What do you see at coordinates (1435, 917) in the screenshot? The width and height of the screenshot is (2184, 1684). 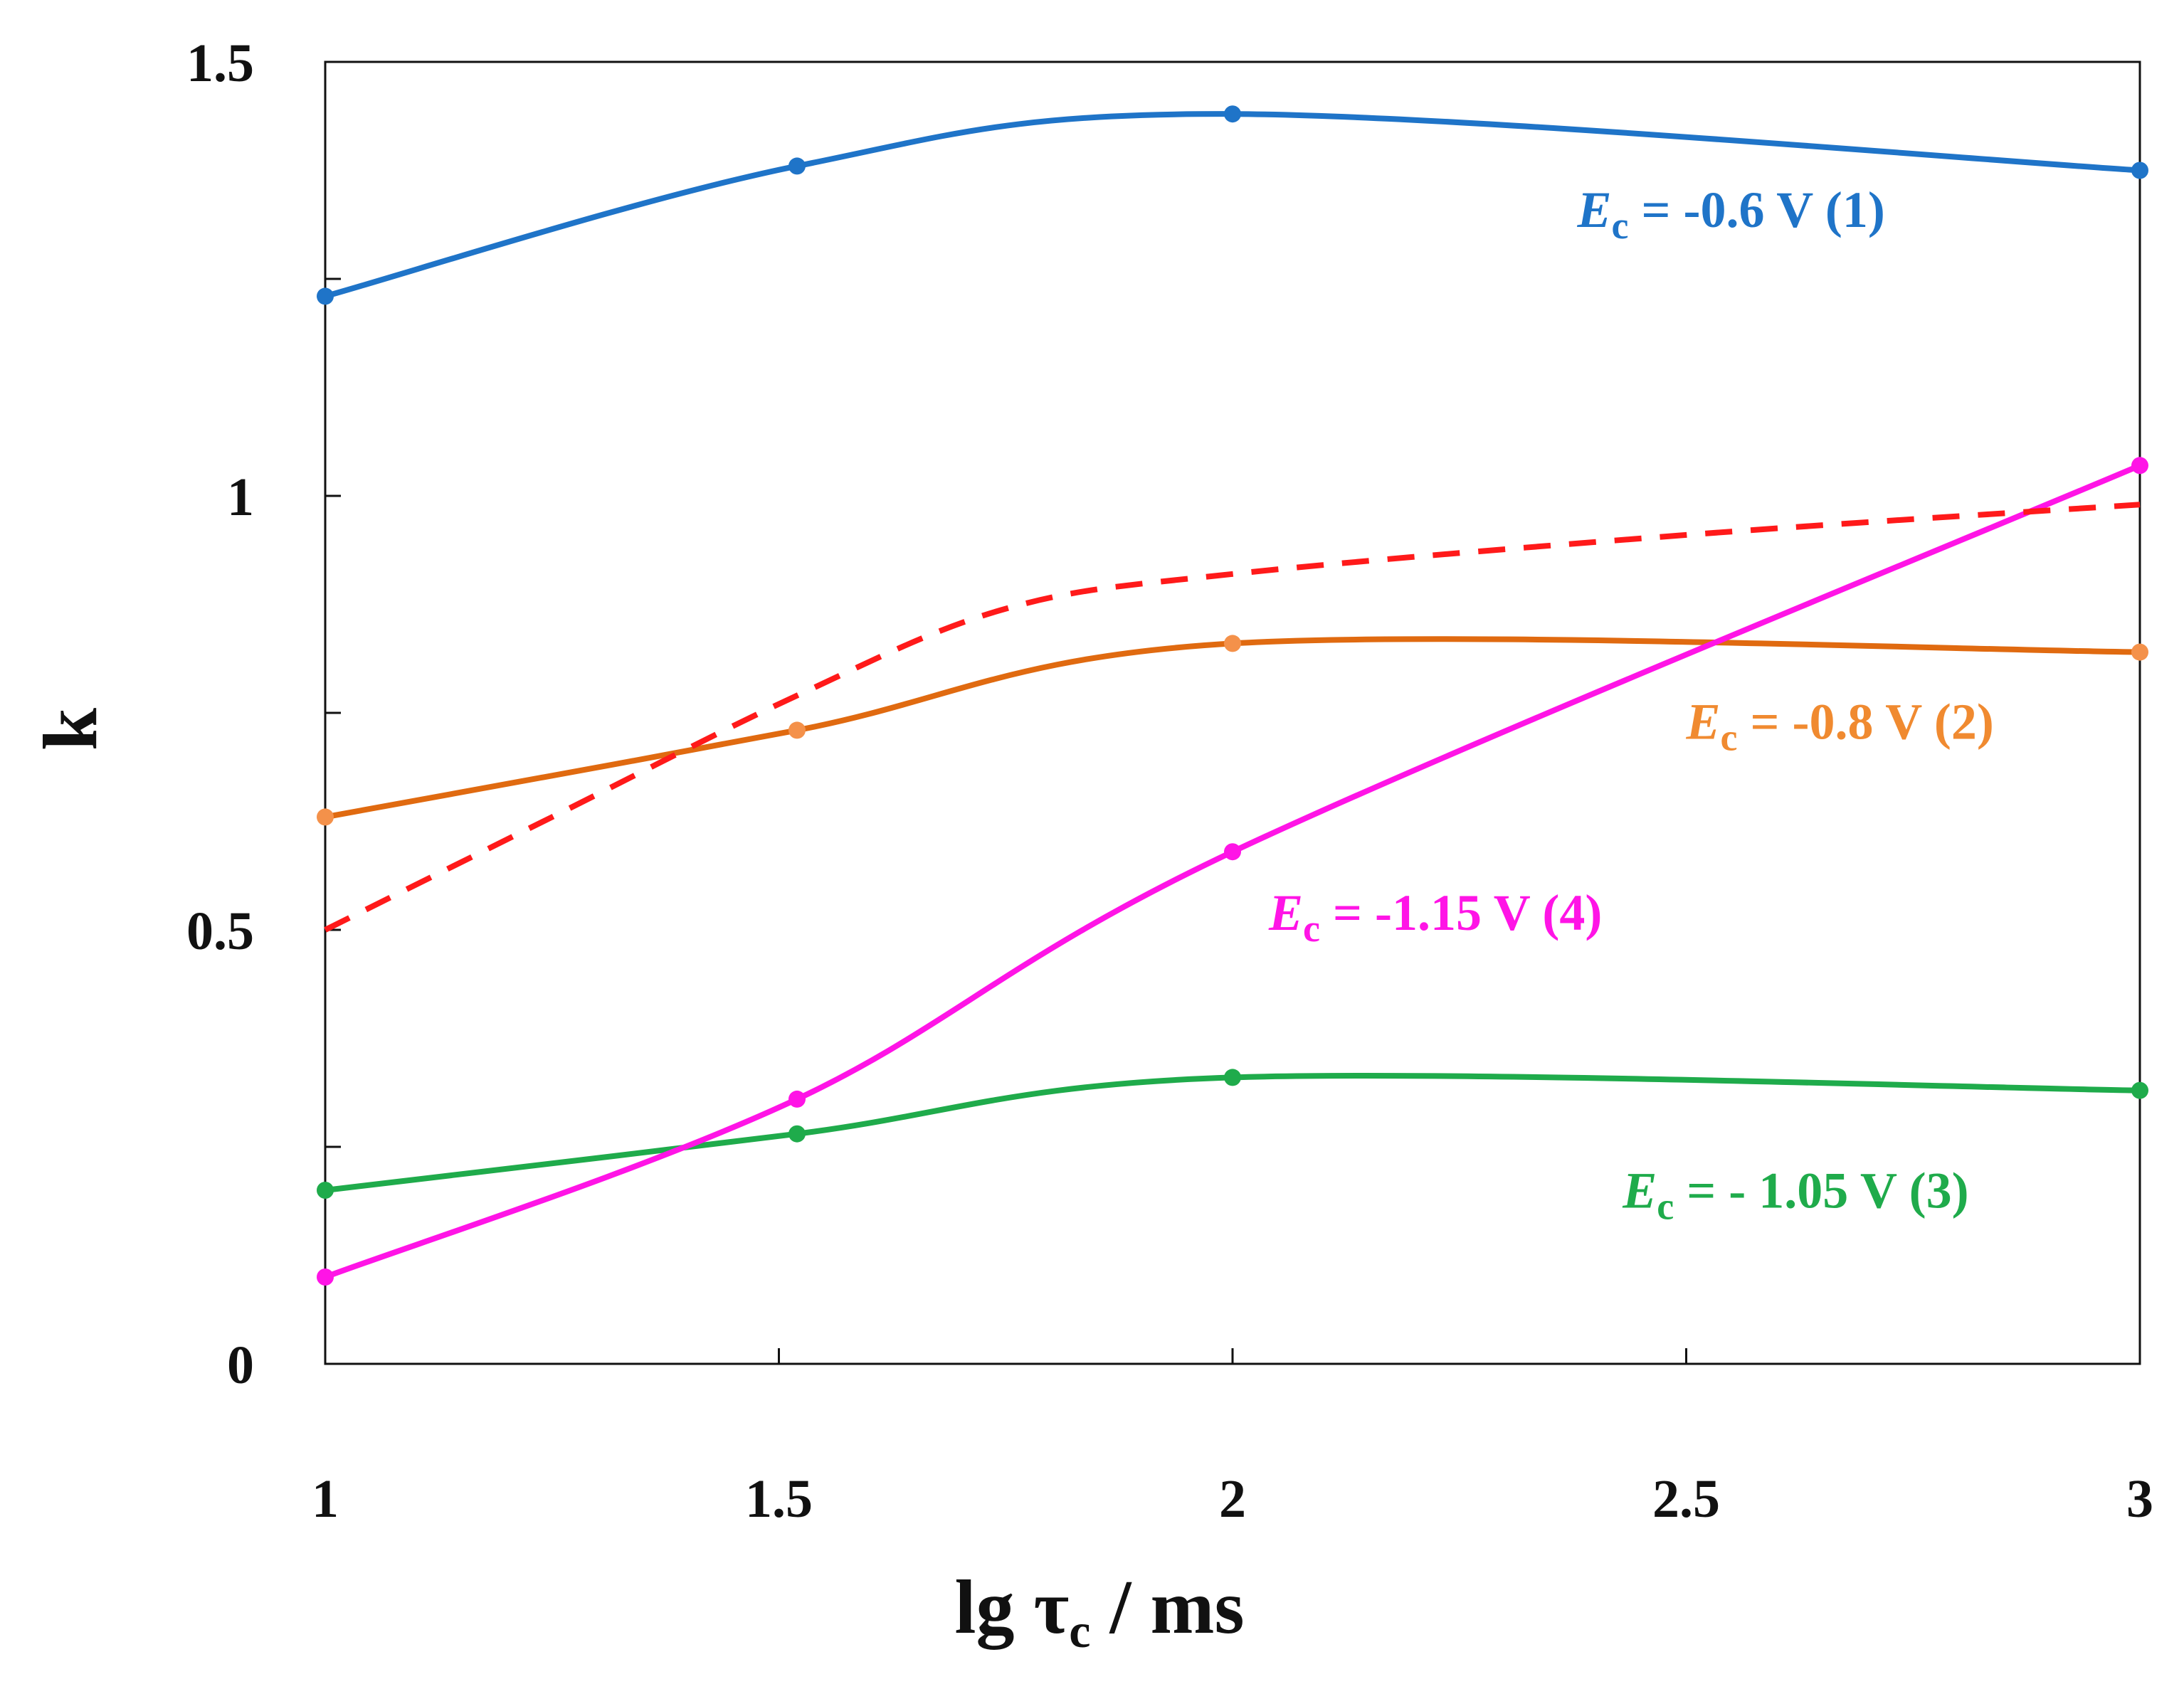 I see `series-label-4: Ec = -1.15 V (4)` at bounding box center [1435, 917].